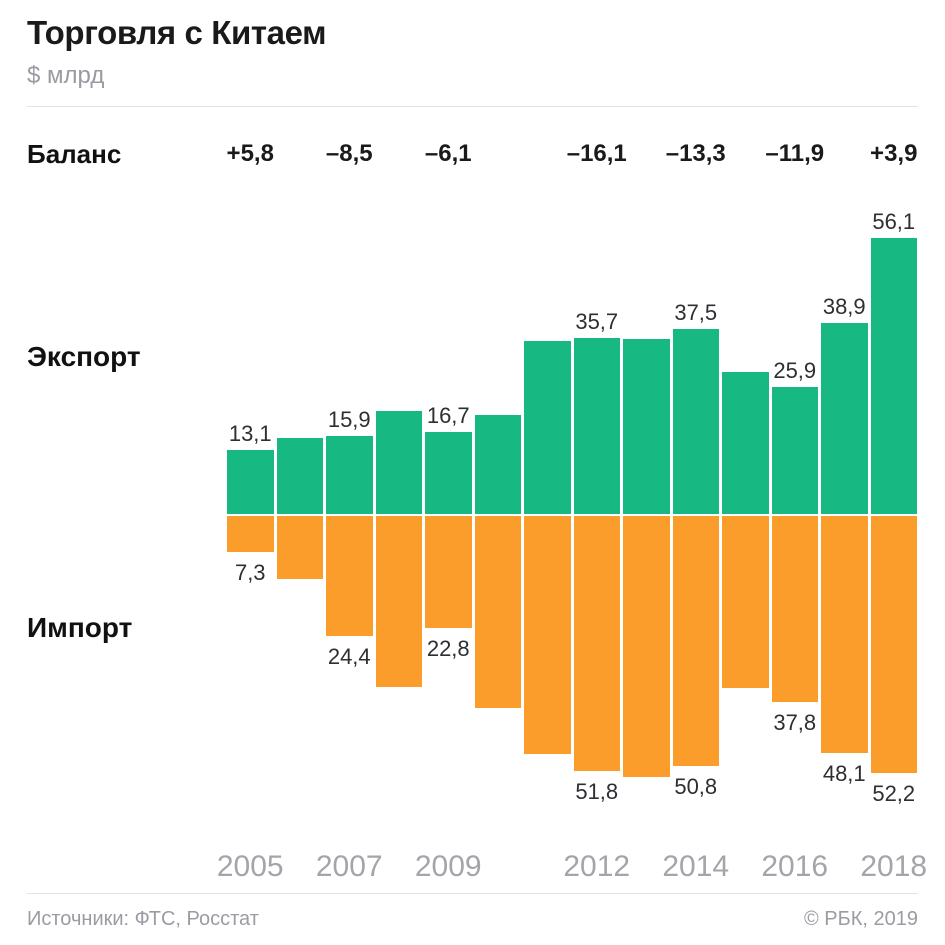  I want to click on export-value-label-2016: 25,9, so click(795, 370).